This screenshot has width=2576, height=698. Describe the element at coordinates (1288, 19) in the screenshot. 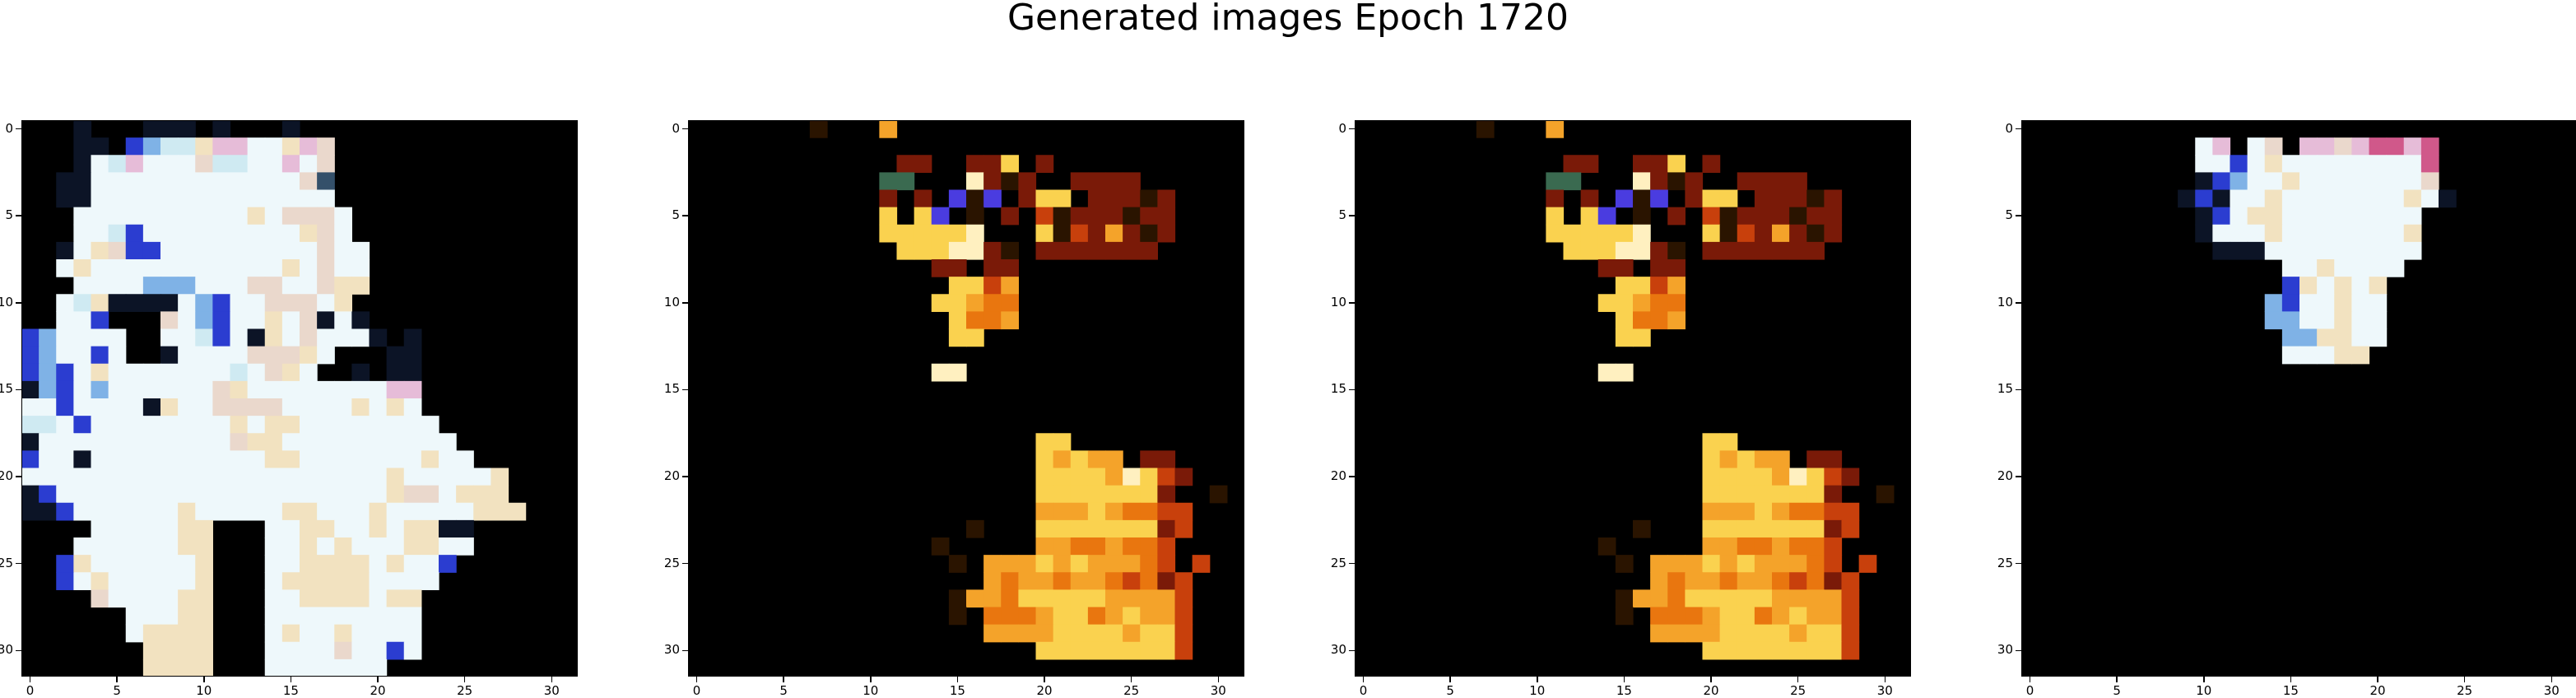

I see `figure-title: Generated images Epoch 1720` at that location.